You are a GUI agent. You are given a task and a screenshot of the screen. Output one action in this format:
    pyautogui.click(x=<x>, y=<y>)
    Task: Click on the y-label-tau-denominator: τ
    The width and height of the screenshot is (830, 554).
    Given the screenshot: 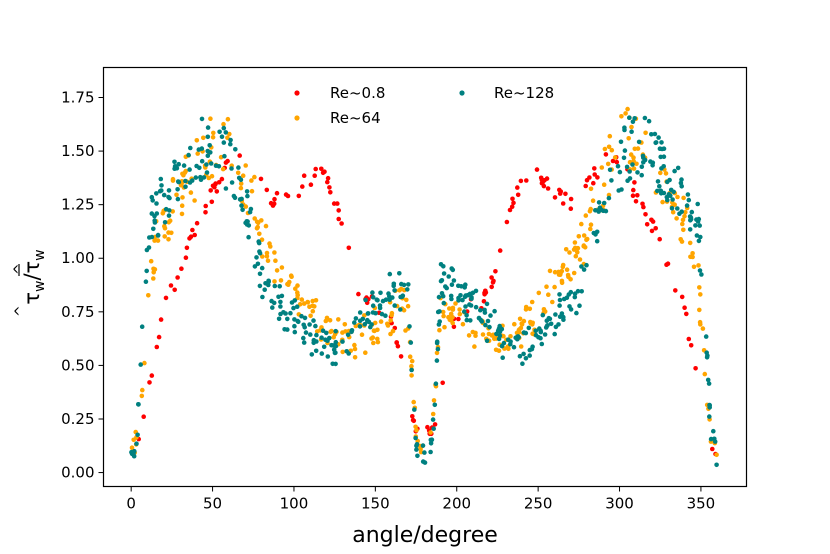 What is the action you would take?
    pyautogui.click(x=32, y=267)
    